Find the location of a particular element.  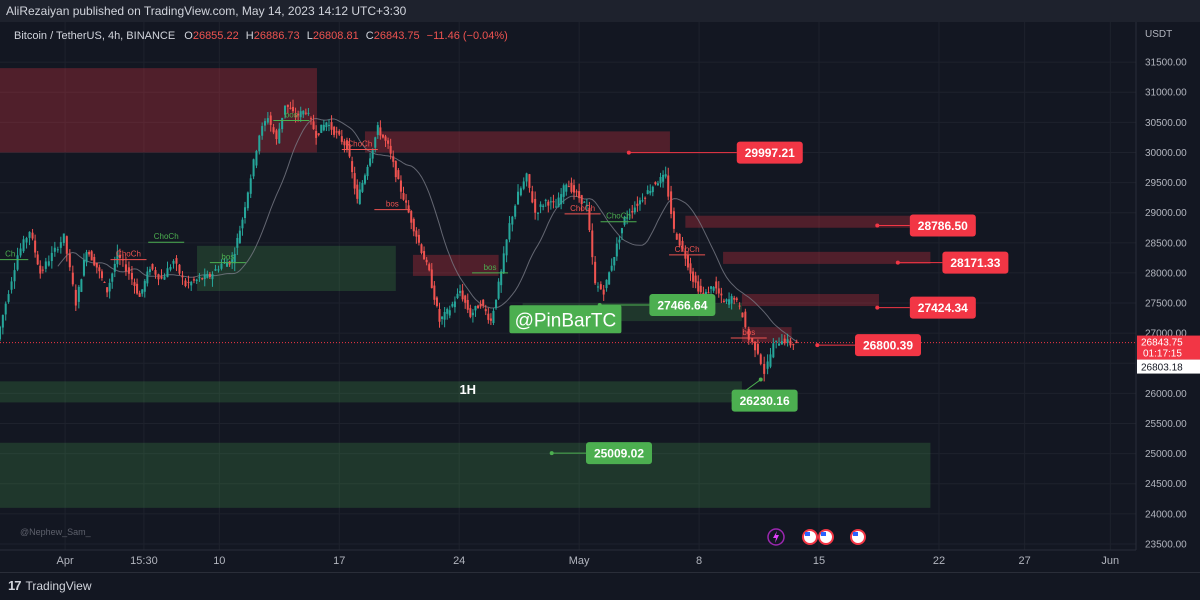

legend-high-value: 26886.73 is located at coordinates (277, 36).